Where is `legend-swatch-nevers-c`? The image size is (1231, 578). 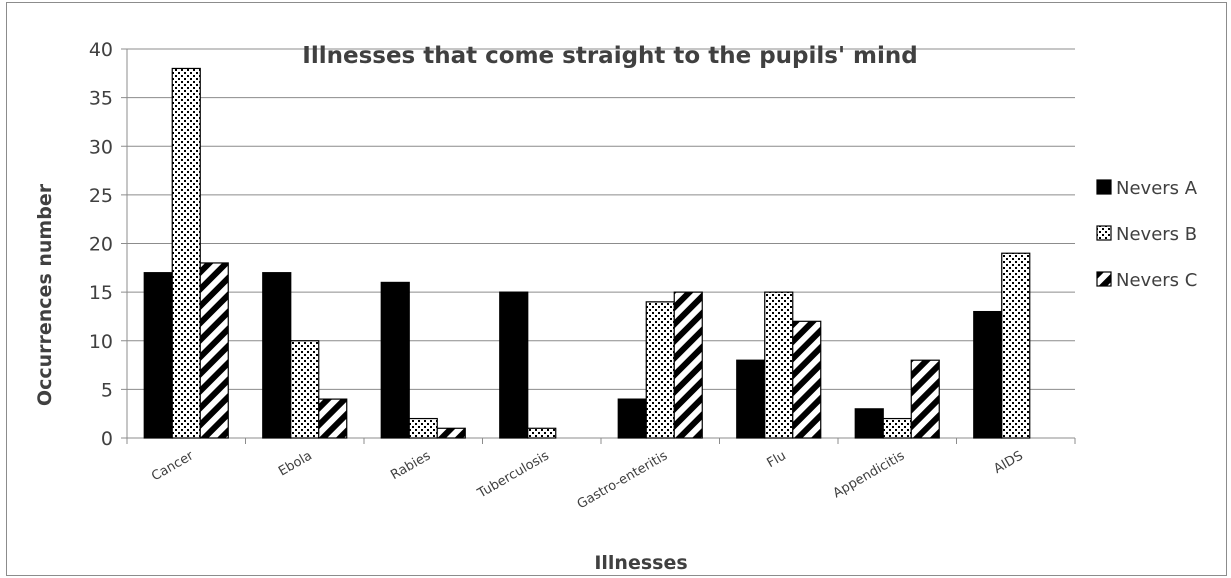 legend-swatch-nevers-c is located at coordinates (1104, 279).